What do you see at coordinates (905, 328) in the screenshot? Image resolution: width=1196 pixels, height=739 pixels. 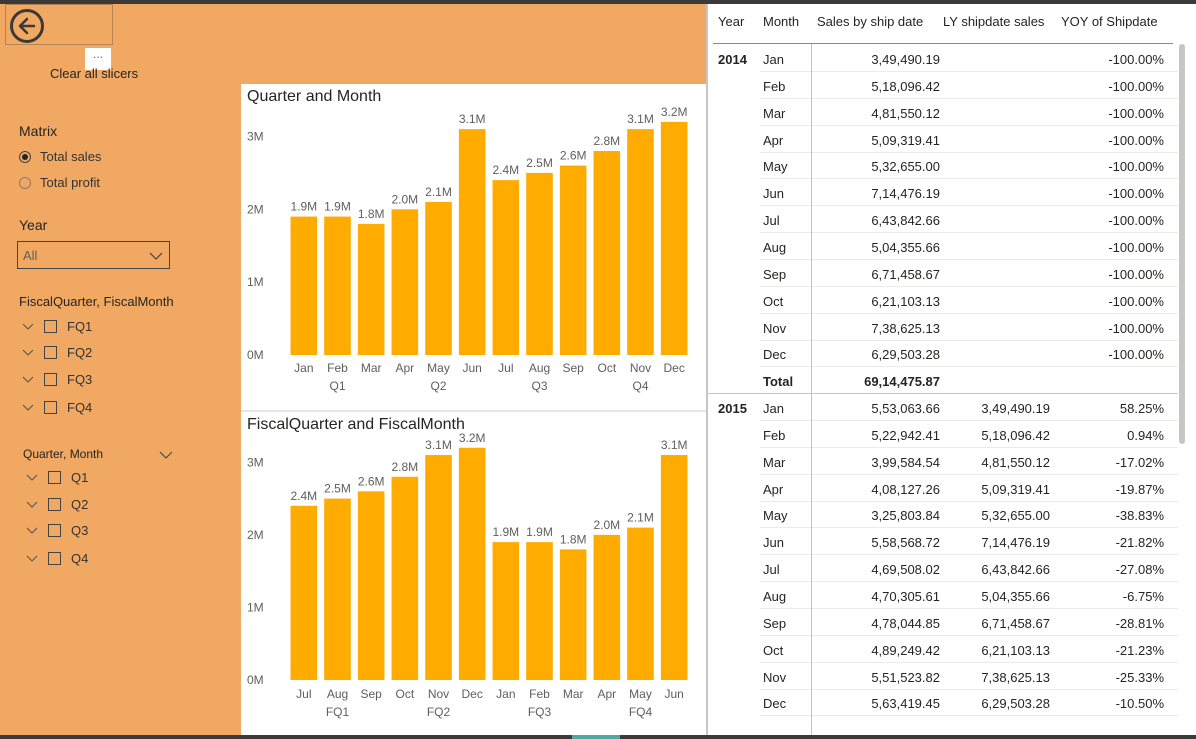 I see `cell-sales: 7,38,625.13` at bounding box center [905, 328].